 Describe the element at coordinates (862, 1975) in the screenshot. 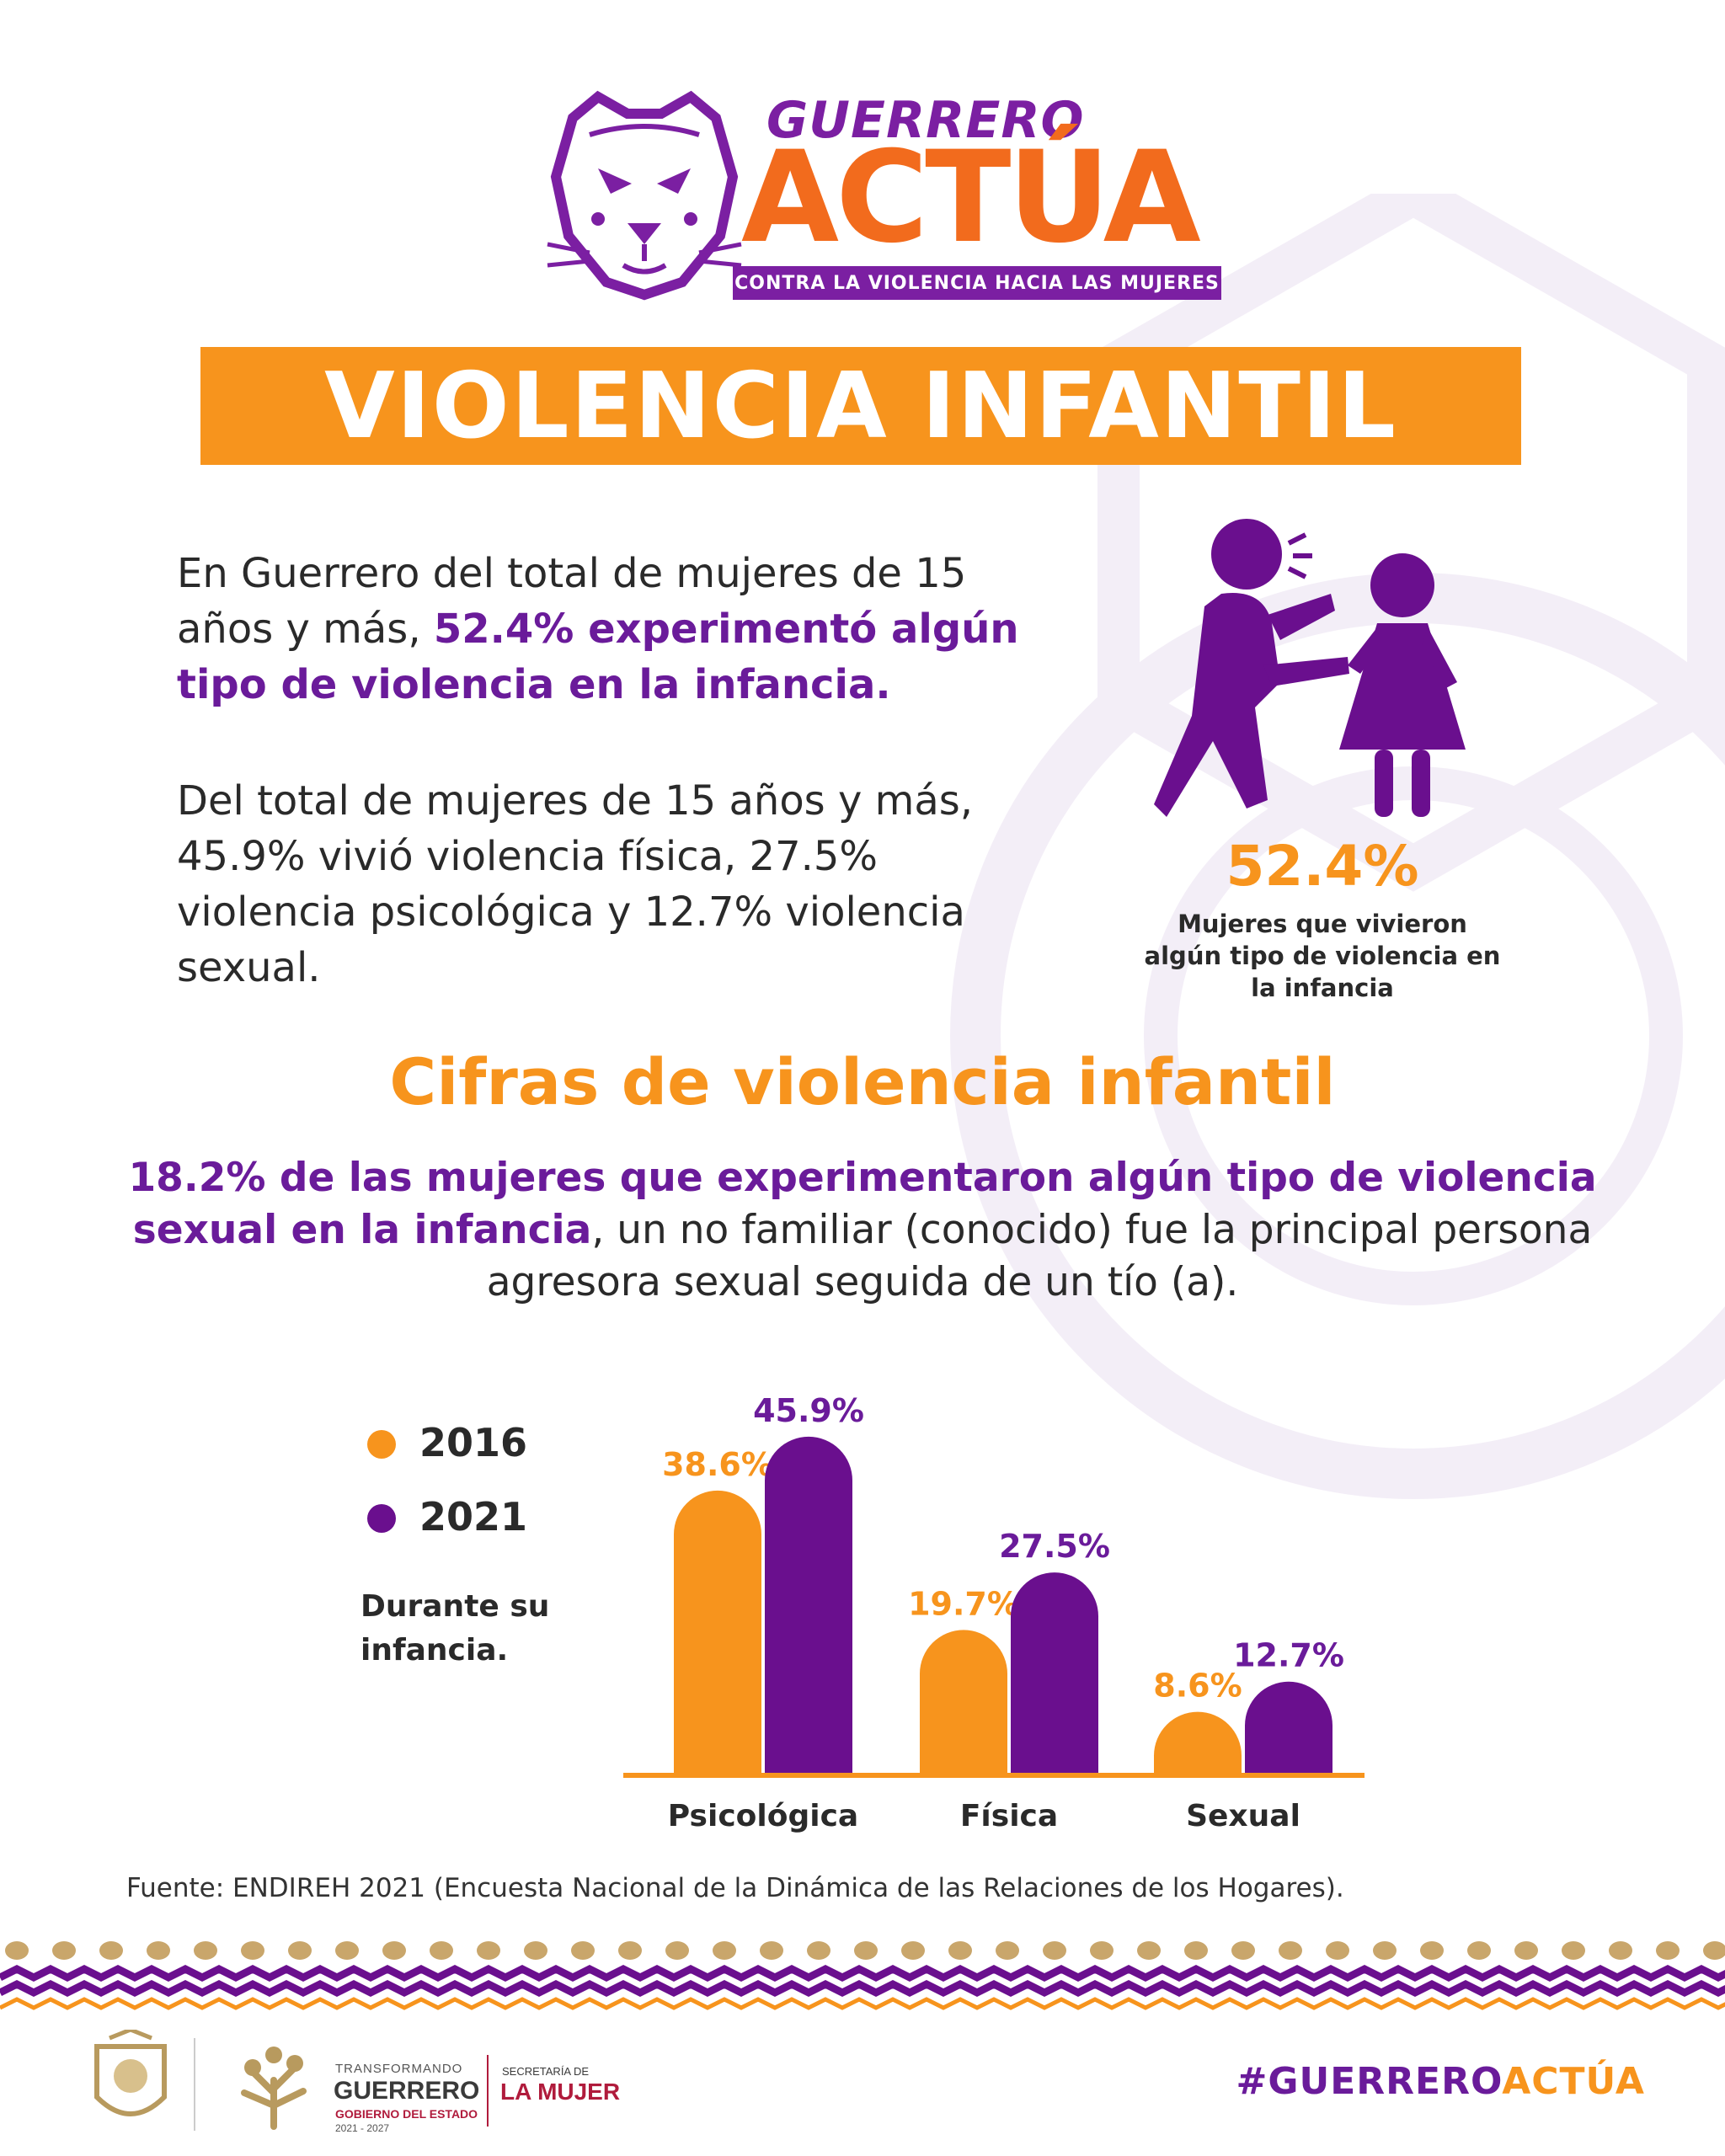

I see `decorative-border` at that location.